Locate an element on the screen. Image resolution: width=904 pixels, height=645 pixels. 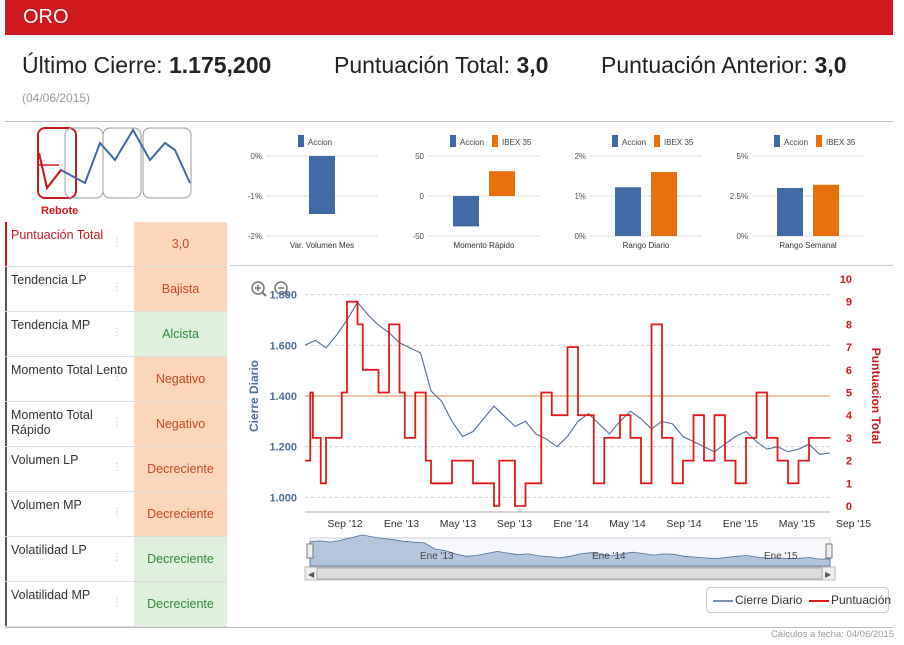
indicator-label: Volumen MP is located at coordinates (69, 514).